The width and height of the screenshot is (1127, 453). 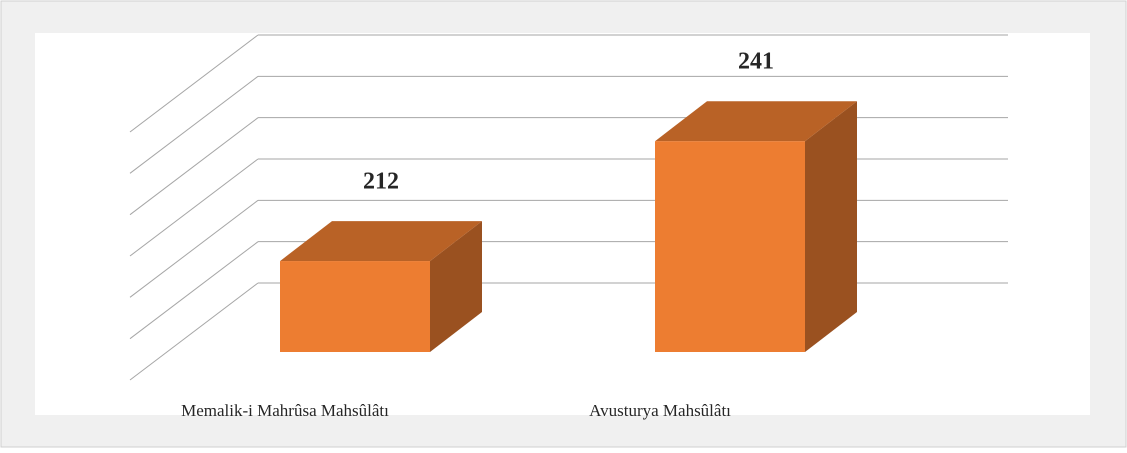 I want to click on data-label: 212, so click(x=381, y=182).